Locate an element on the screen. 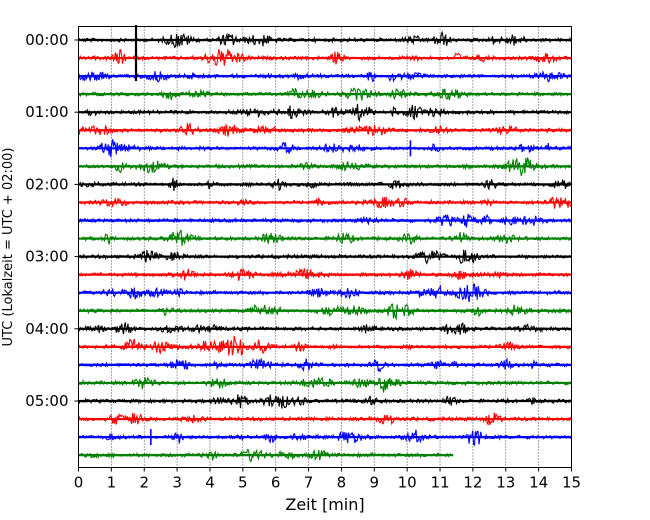 The height and width of the screenshot is (520, 650). y-tick-label: 02:00 is located at coordinates (46, 184).